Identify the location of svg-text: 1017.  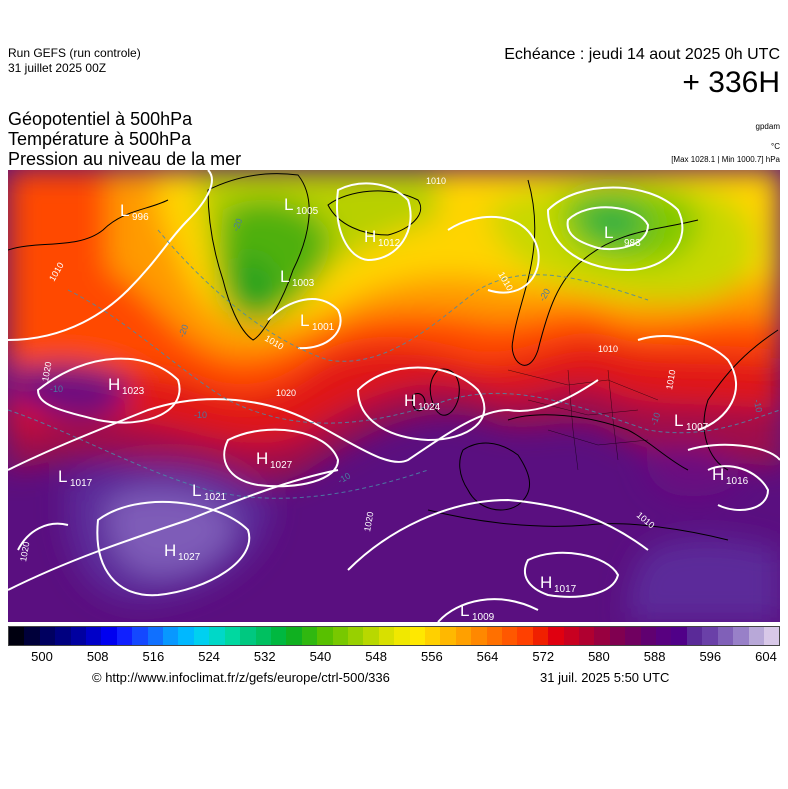
(565, 589).